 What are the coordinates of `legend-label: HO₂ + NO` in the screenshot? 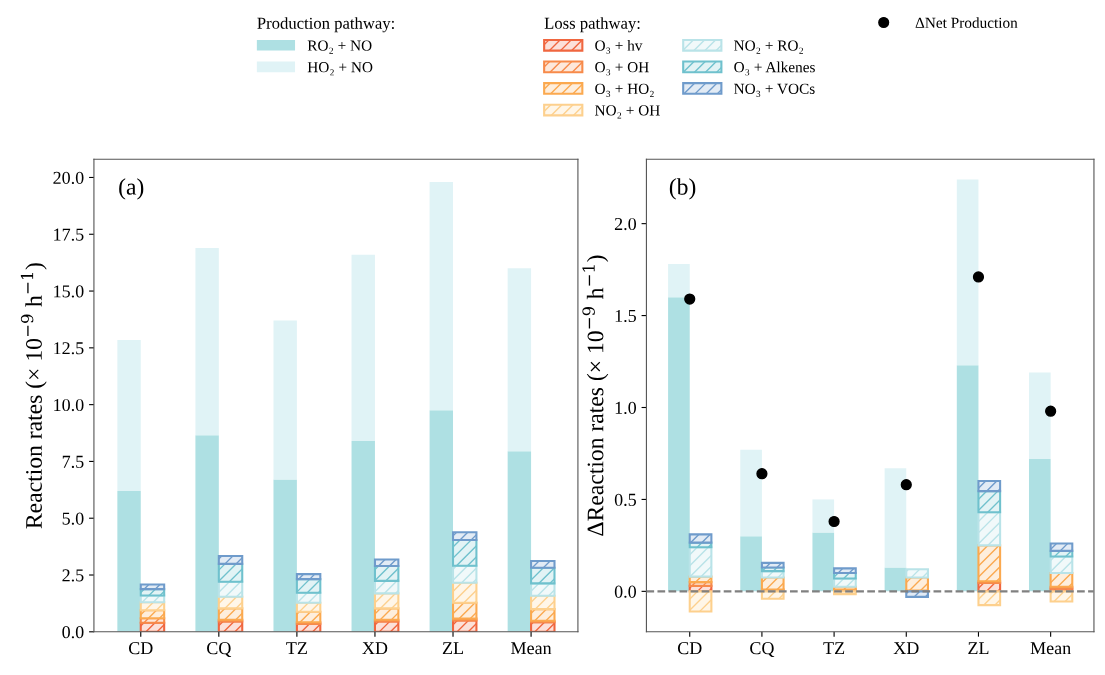 It's located at (340, 69).